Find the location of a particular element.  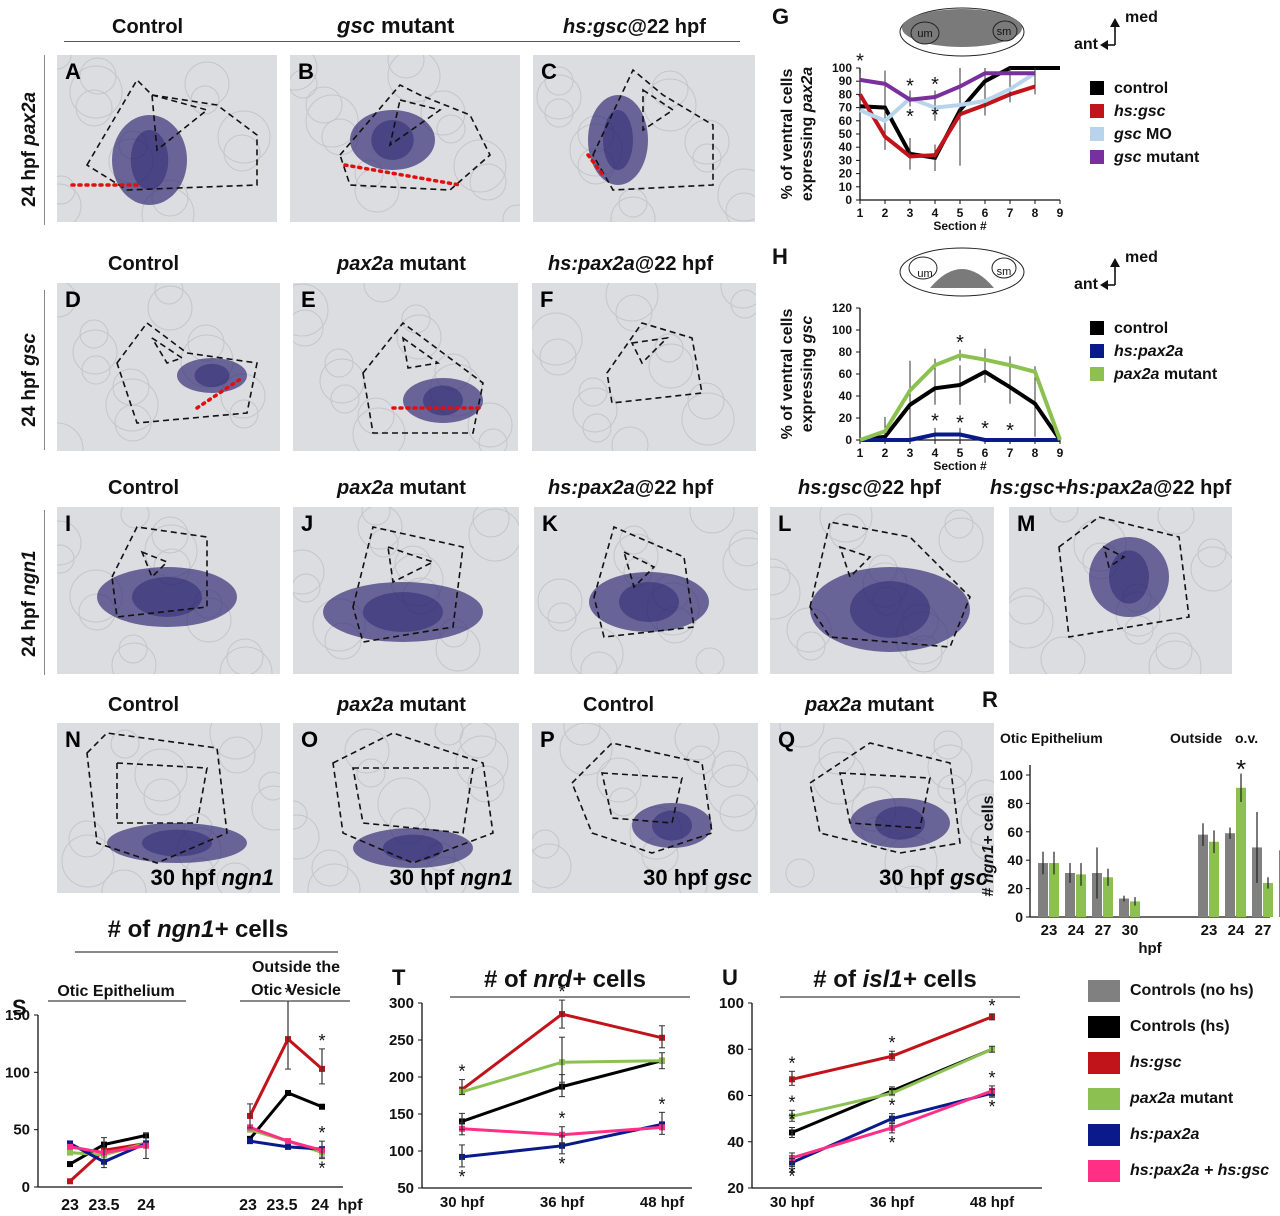

y-tick-label: 40 is located at coordinates (846, 396).